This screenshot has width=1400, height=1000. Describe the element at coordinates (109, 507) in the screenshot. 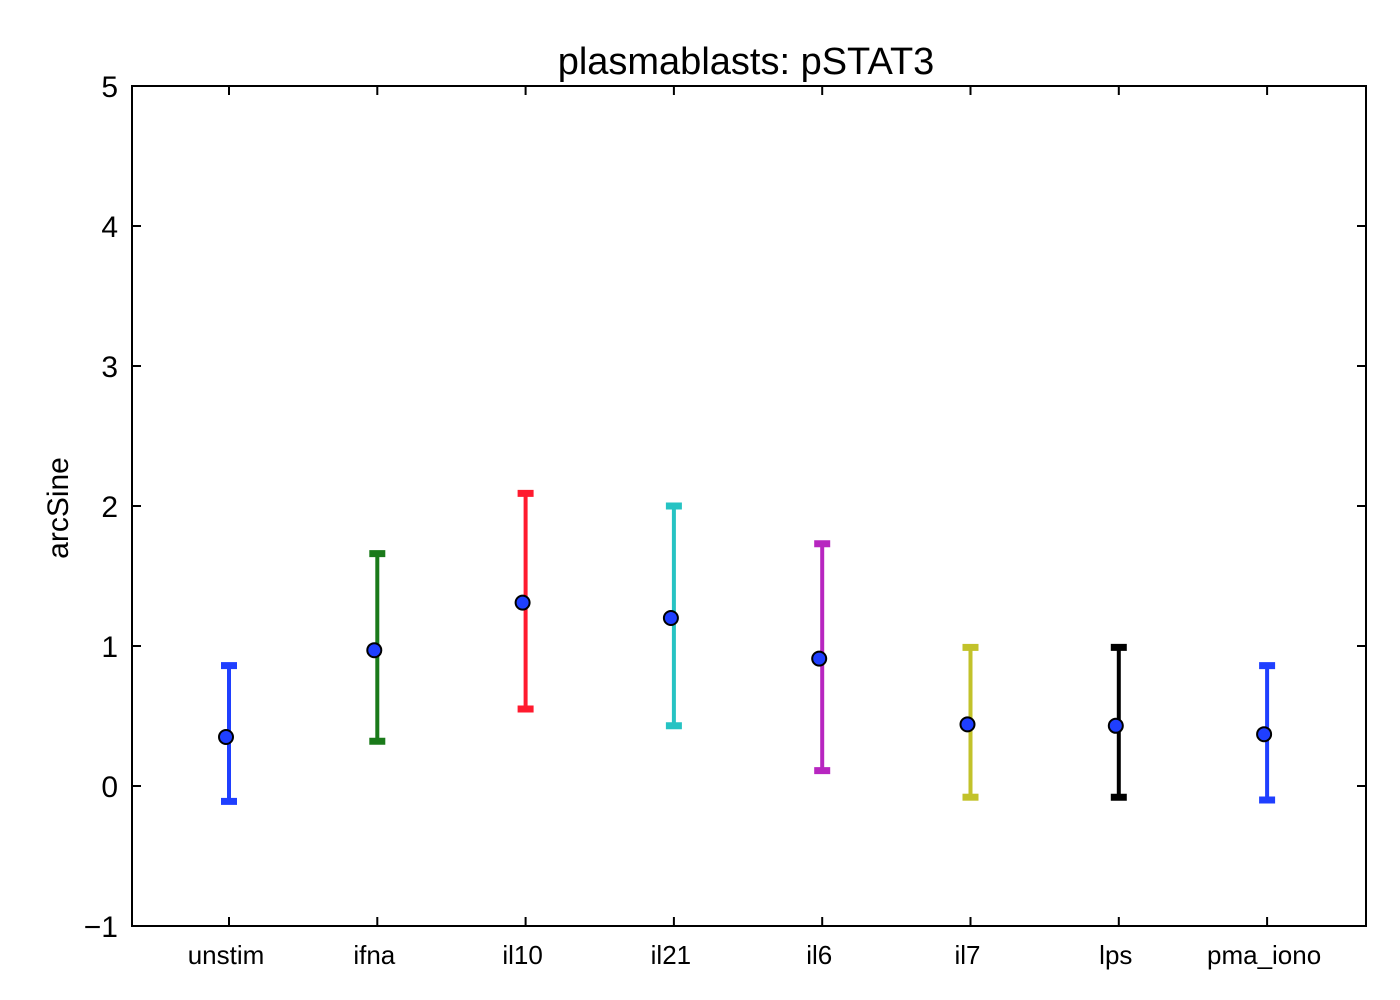

I see `y-tick-label: 2` at that location.